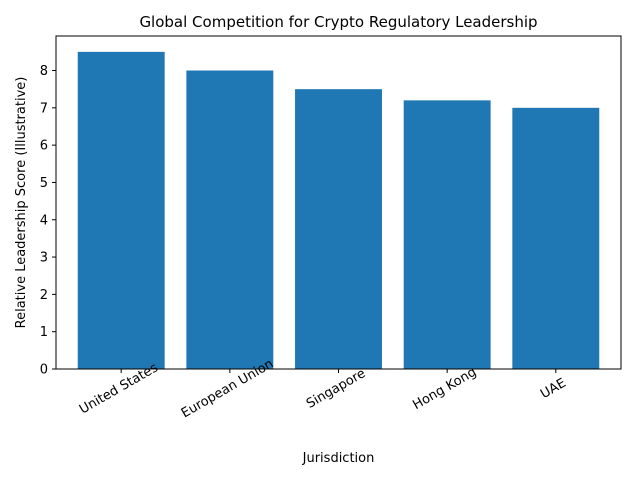 This screenshot has height=480, width=640. I want to click on x-tick-label: Hong Kong, so click(444, 389).